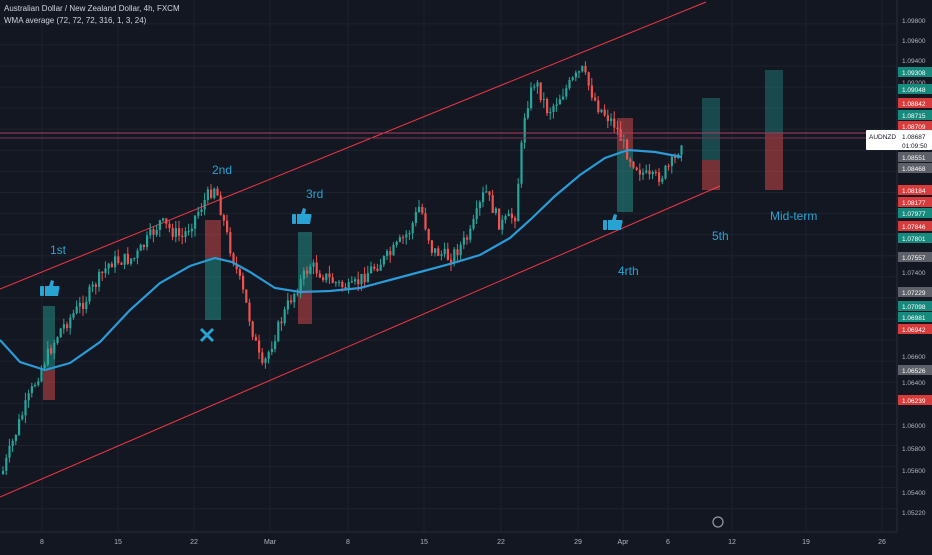 The height and width of the screenshot is (555, 932). I want to click on price-label: 1.06981, so click(914, 318).